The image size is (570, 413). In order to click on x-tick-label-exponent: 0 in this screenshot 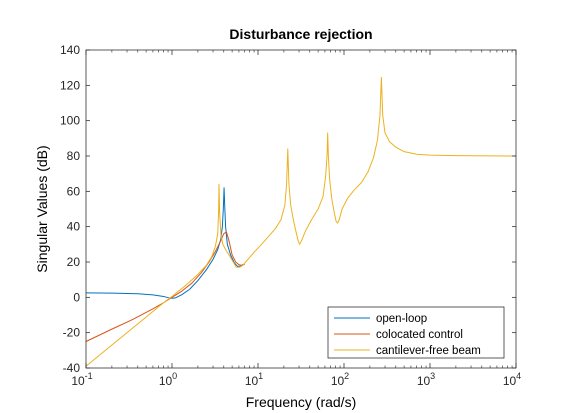, I will do `click(174, 376)`.